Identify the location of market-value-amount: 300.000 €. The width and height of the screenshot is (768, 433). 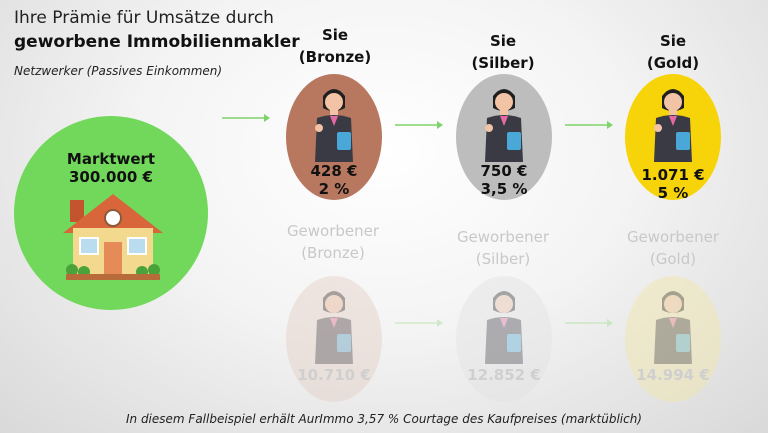
(111, 177).